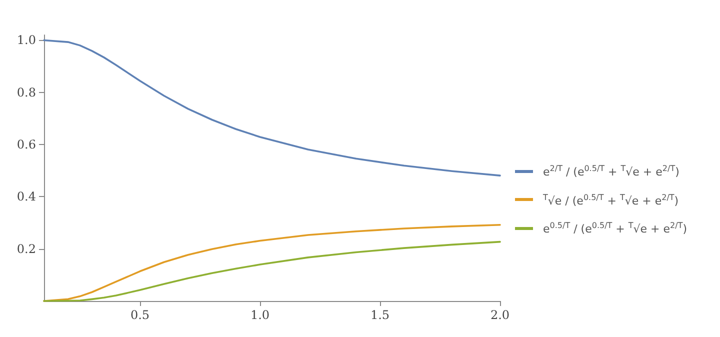  Describe the element at coordinates (380, 315) in the screenshot. I see `x-tick-label: 1.5` at that location.